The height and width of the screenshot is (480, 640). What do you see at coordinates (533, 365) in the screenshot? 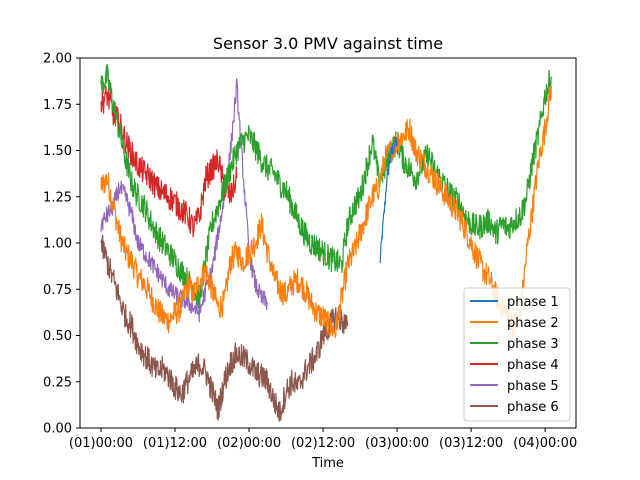
I see `legend-label: phase 4` at bounding box center [533, 365].